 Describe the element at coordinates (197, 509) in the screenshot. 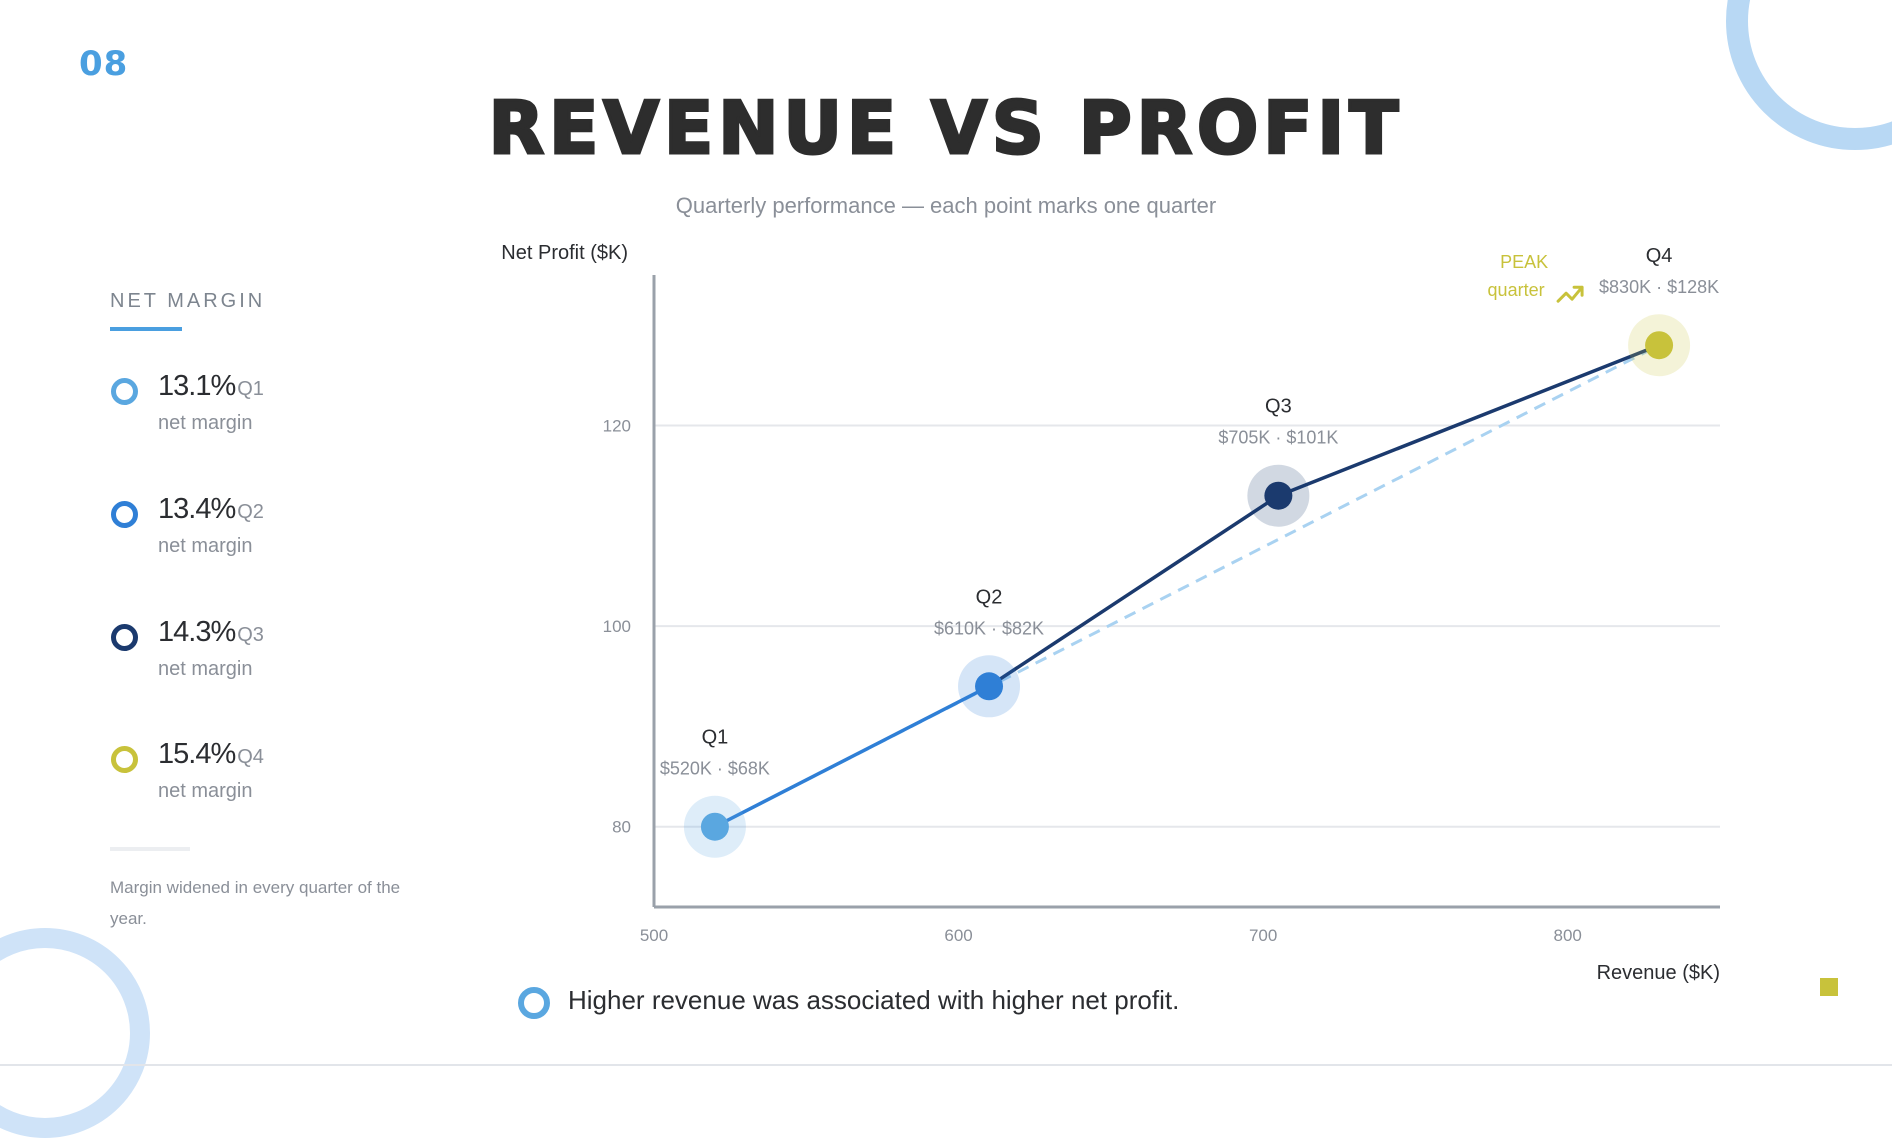

I see `margin-value: 13.4%` at that location.